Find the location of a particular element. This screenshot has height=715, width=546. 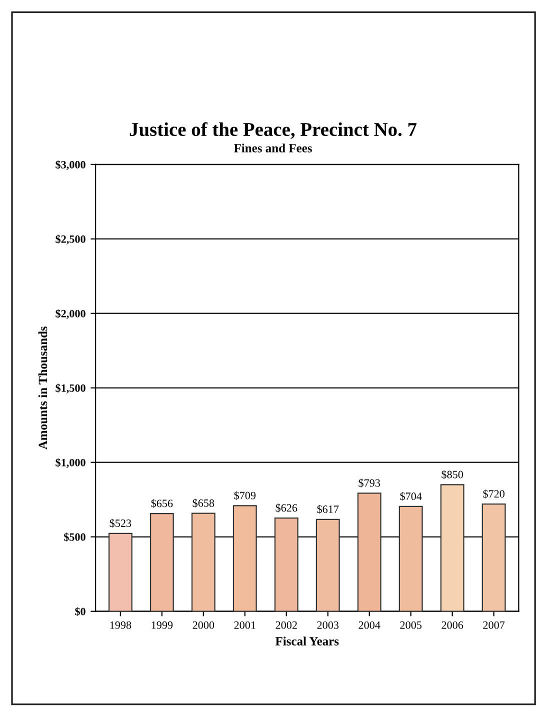

x-axis-title: Fiscal Years is located at coordinates (307, 641).